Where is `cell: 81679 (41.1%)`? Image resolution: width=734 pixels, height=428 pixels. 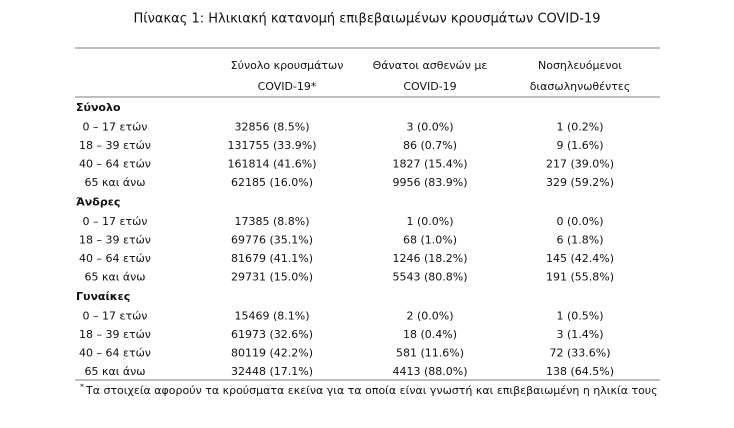
cell: 81679 (41.1%) is located at coordinates (272, 258).